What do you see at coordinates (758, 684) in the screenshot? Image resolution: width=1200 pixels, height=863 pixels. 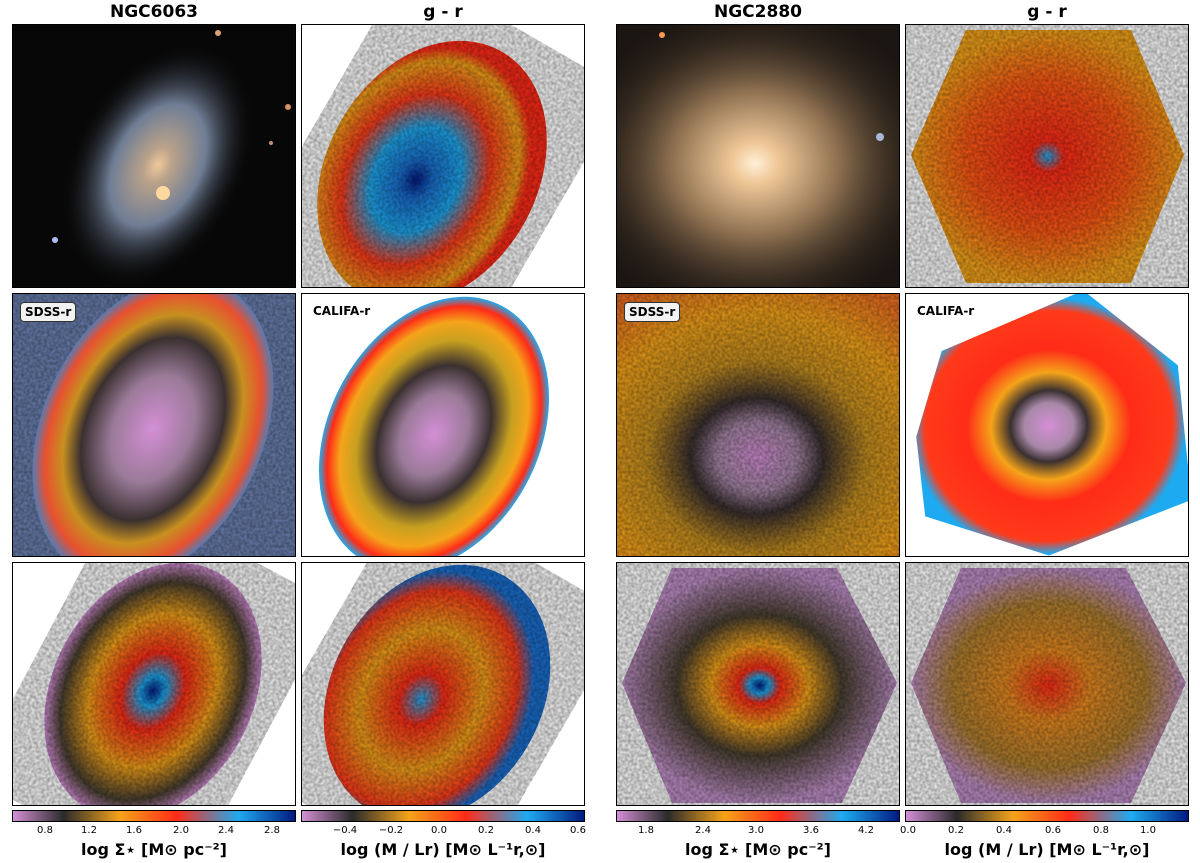 I see `stellar-mass-density-map-ngc2880` at bounding box center [758, 684].